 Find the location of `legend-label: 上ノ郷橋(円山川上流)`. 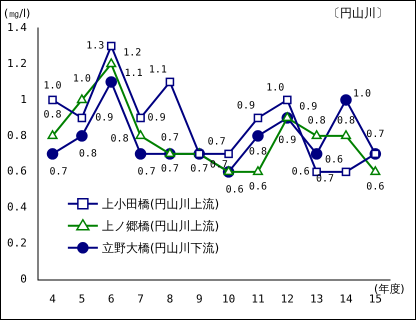

legend-label: 上ノ郷橋(円山川上流) is located at coordinates (161, 225).